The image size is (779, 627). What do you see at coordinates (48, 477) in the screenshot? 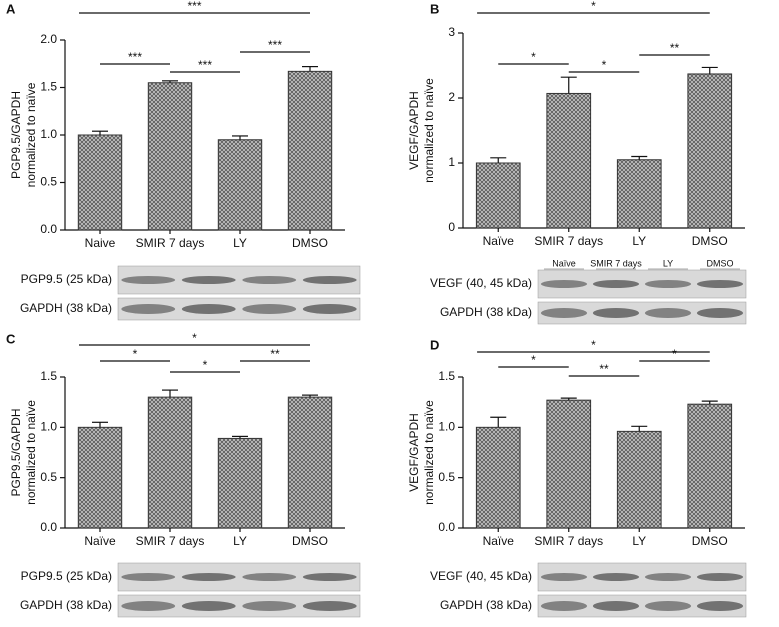
I see `y-tick-label: 0.5` at bounding box center [48, 477].